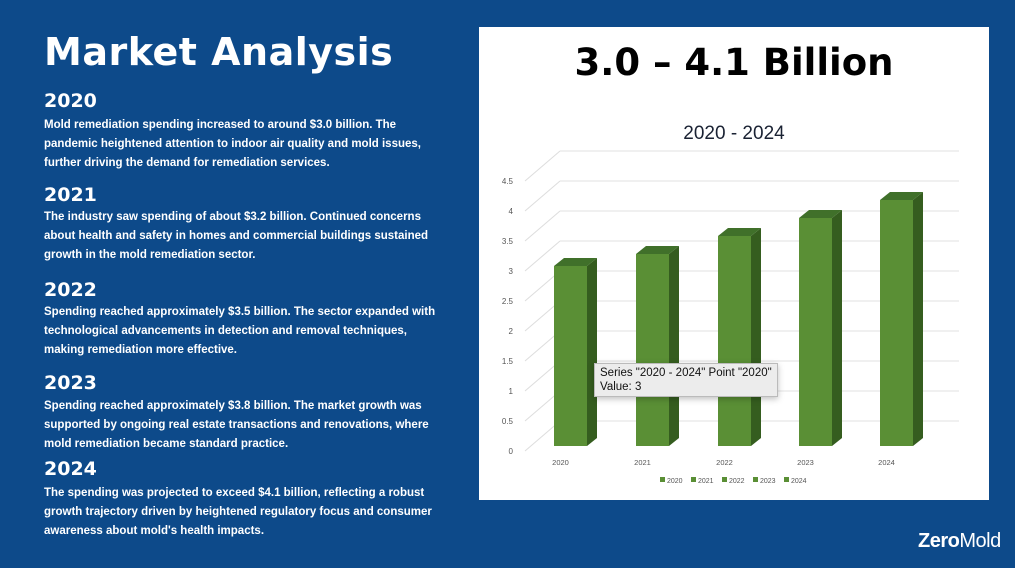 The height and width of the screenshot is (568, 1015). What do you see at coordinates (706, 481) in the screenshot?
I see `legend-label: 2021` at bounding box center [706, 481].